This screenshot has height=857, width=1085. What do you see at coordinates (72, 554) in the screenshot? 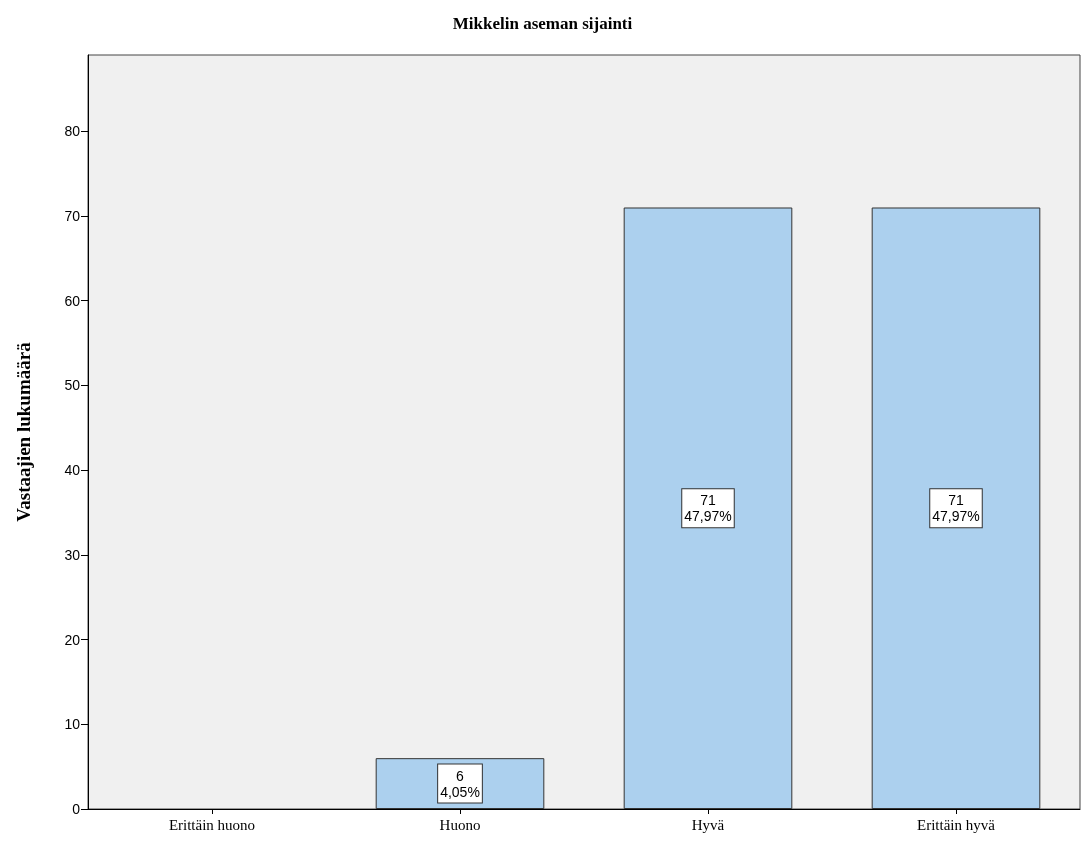
I see `y-tick-label: 30` at bounding box center [72, 554].